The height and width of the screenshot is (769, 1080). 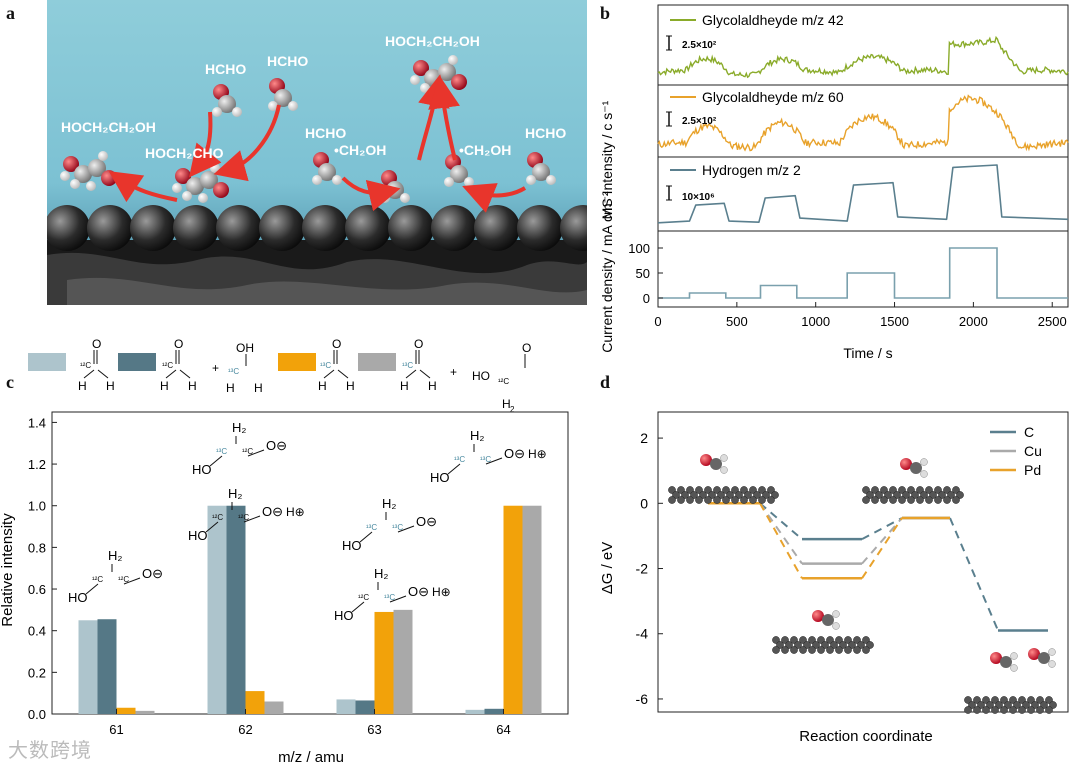 I want to click on c-ytick-label: 1.2, so click(x=37, y=464).